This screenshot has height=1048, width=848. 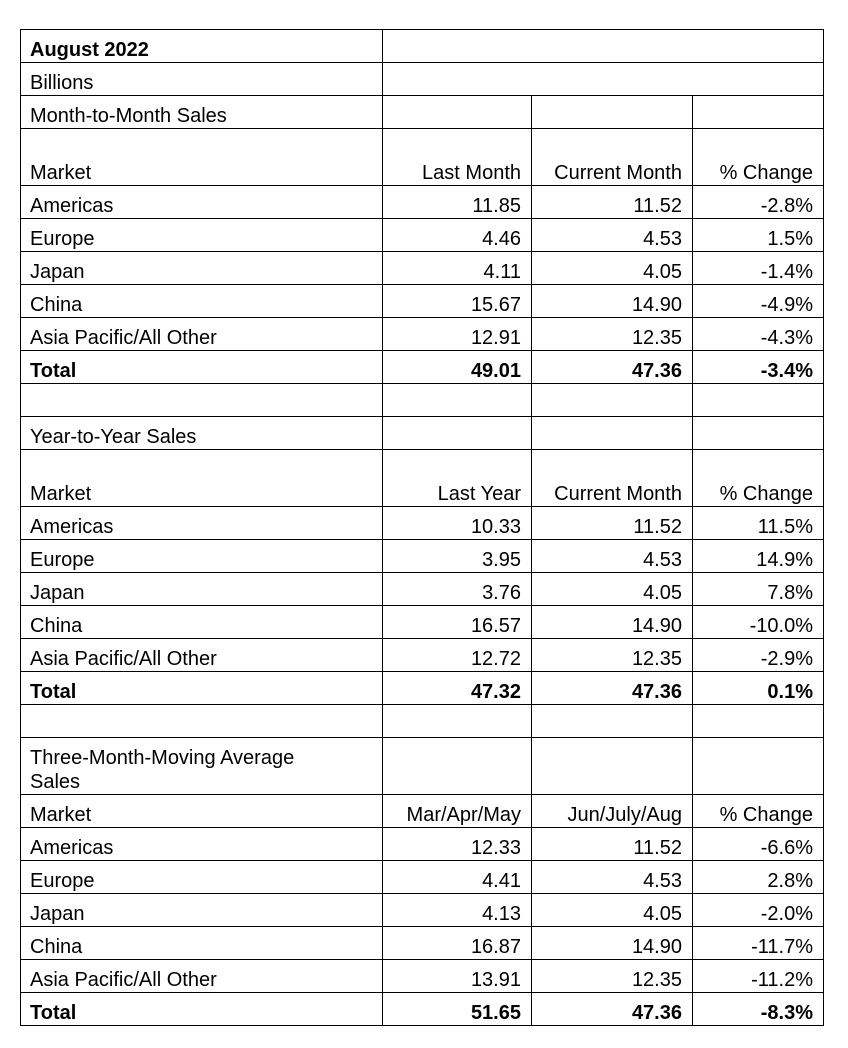 I want to click on change-cell: -4.9%, so click(x=758, y=301).